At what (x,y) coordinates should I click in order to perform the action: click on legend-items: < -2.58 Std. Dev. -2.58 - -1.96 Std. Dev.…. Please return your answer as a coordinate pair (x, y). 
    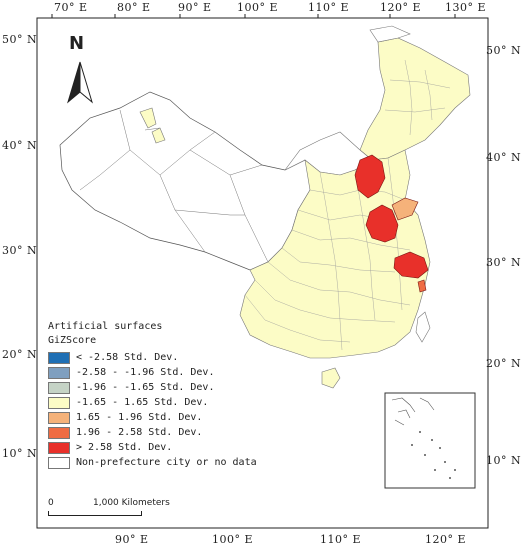
    Looking at the image, I should click on (168, 410).